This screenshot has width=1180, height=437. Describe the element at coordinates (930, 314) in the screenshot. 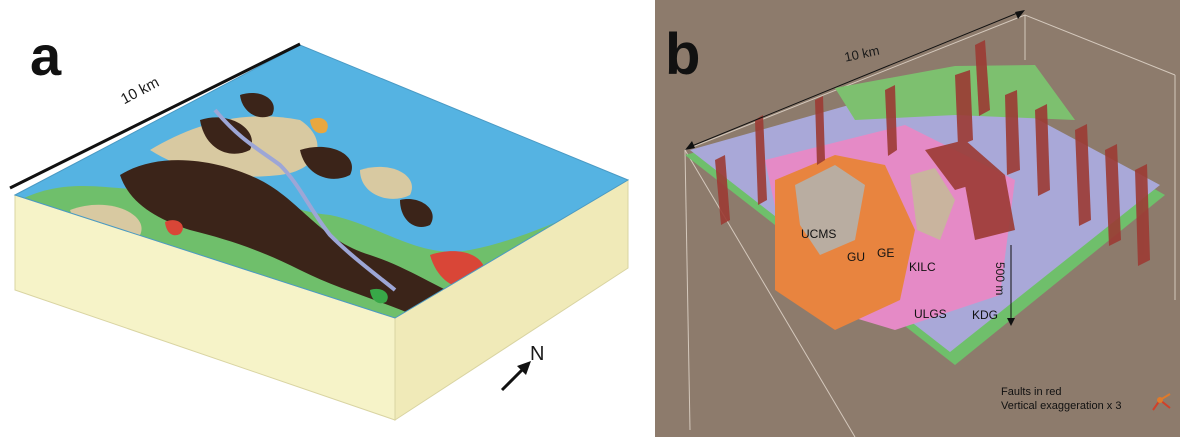

I see `unit-label-ulgs: ULGS` at that location.